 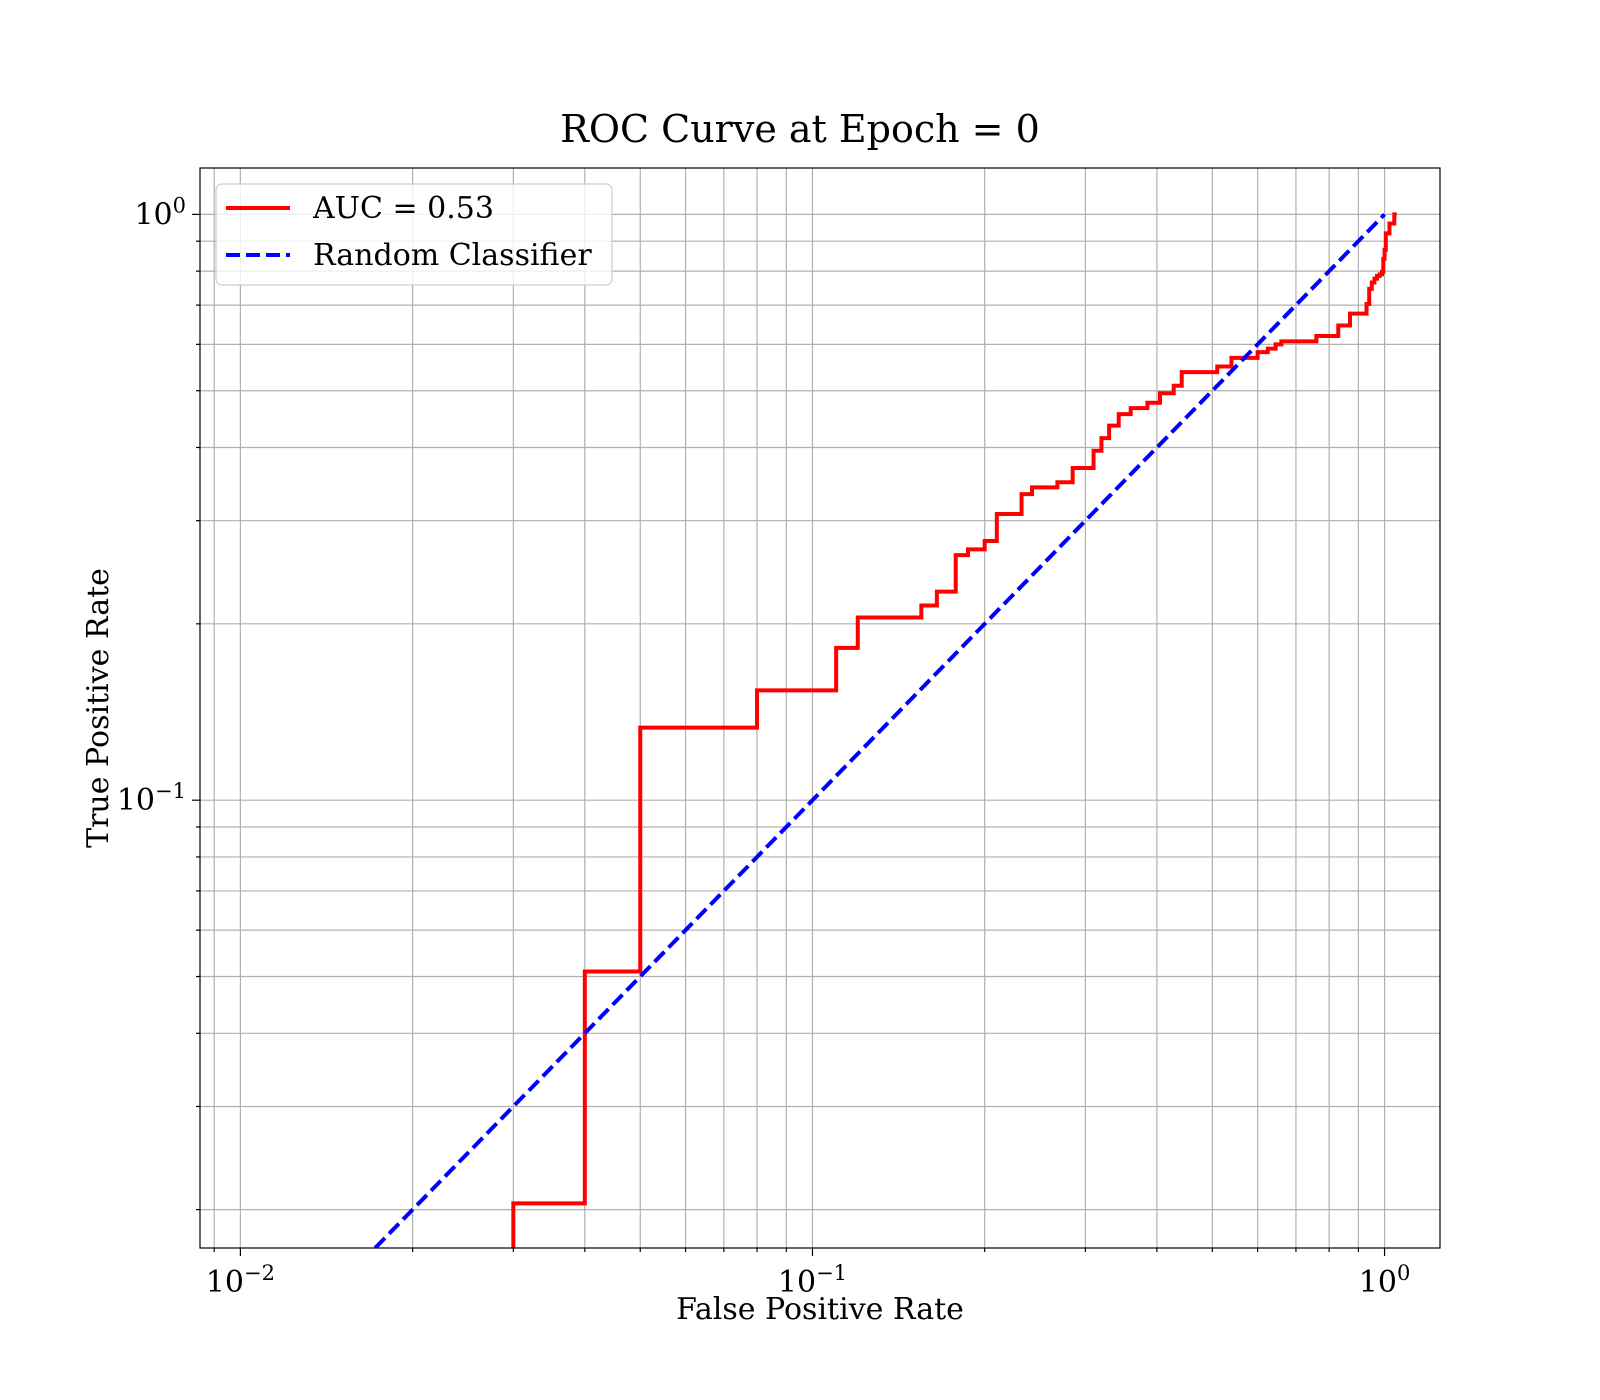 I want to click on legend: AUC = 0.53 Random Classifier, so click(x=414, y=234).